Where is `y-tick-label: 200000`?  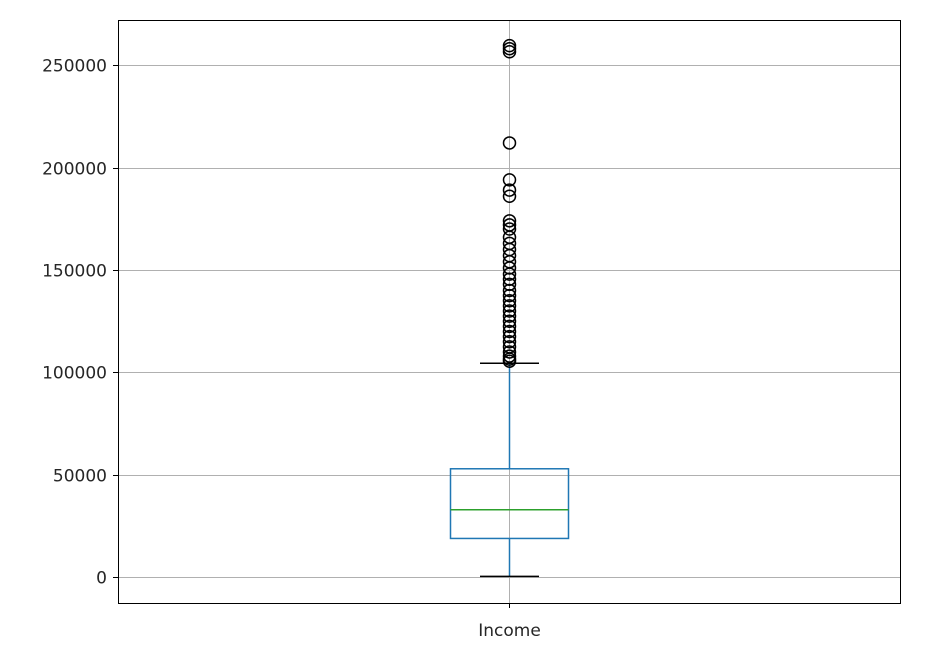
y-tick-label: 200000 is located at coordinates (74, 170).